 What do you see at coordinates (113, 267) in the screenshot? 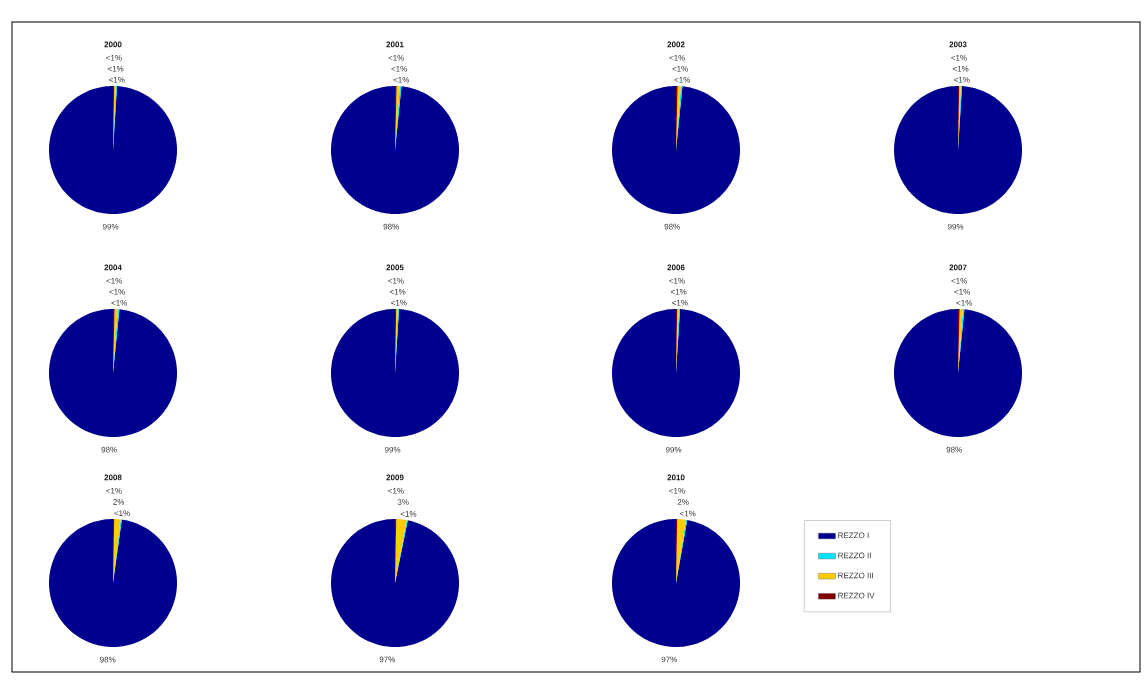
I see `chart-title: 2004` at bounding box center [113, 267].